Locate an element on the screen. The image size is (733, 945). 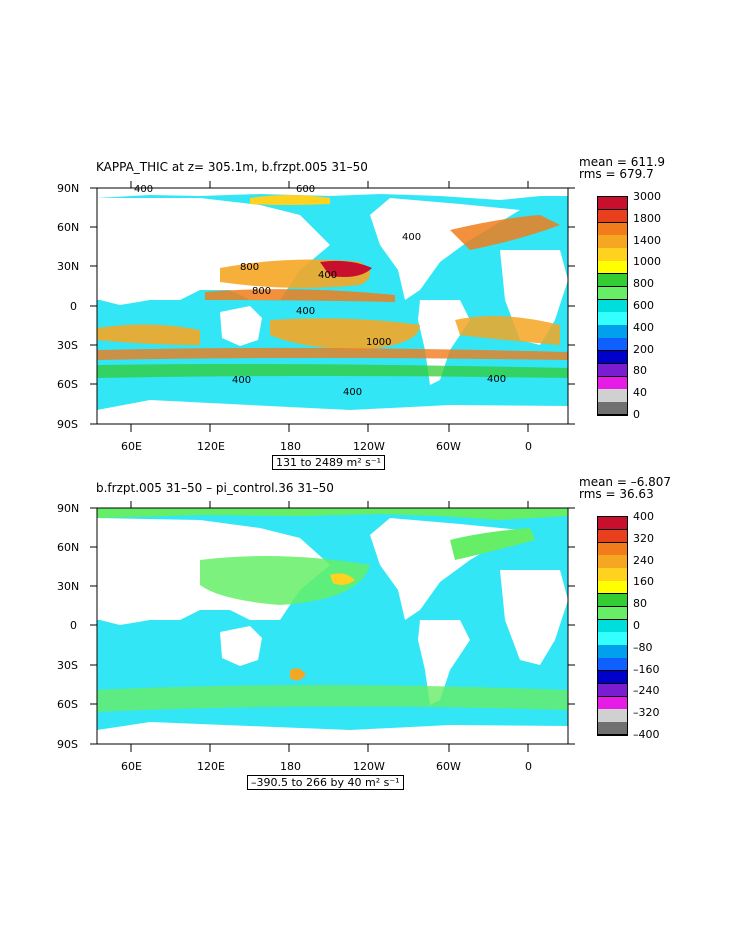
bottom-lon-label: 120W is located at coordinates (369, 766).